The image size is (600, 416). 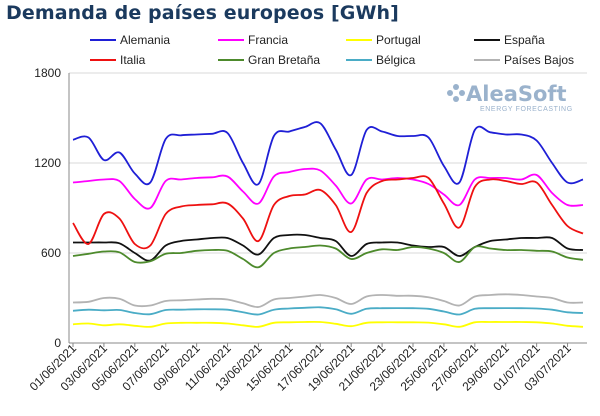 I want to click on legend-item-italia: Italia, so click(x=118, y=60).